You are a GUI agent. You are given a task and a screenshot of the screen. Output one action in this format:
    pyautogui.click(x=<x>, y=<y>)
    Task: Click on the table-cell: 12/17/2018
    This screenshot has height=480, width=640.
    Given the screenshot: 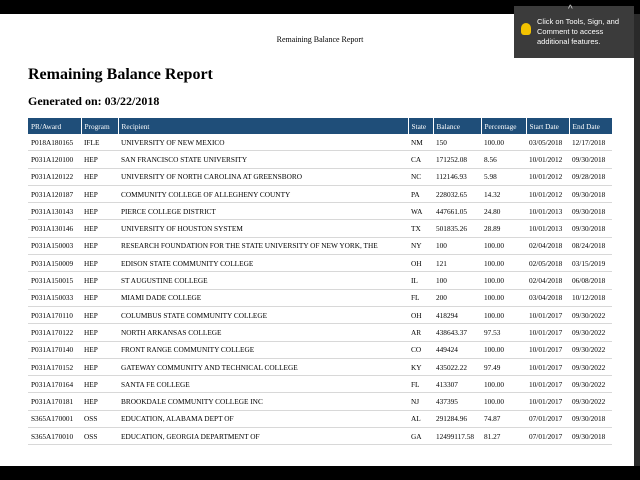 What is the action you would take?
    pyautogui.click(x=590, y=143)
    